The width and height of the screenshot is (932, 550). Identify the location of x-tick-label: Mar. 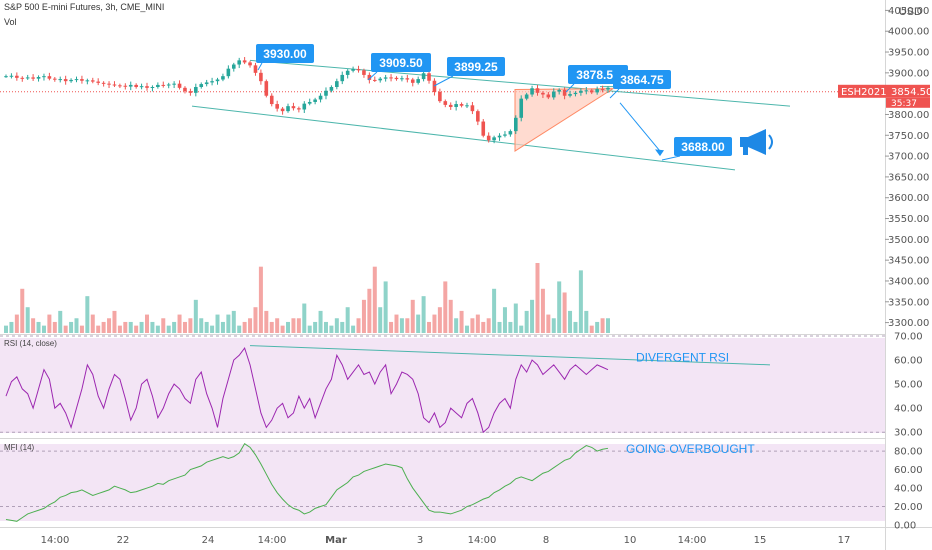
(336, 540).